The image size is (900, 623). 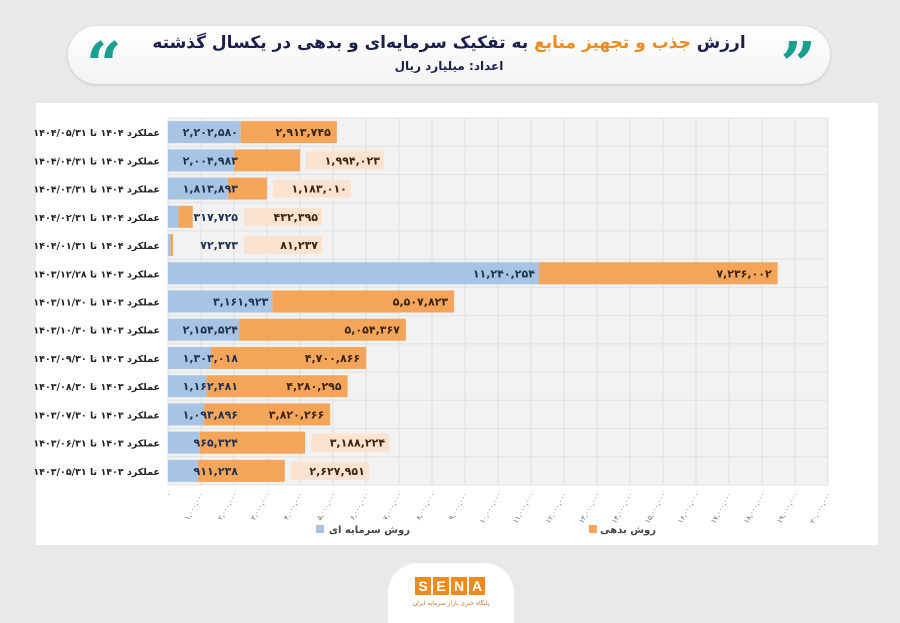 What do you see at coordinates (332, 358) in the screenshot?
I see `data-label-debt: ۴,۷۰۰,۸۶۶` at bounding box center [332, 358].